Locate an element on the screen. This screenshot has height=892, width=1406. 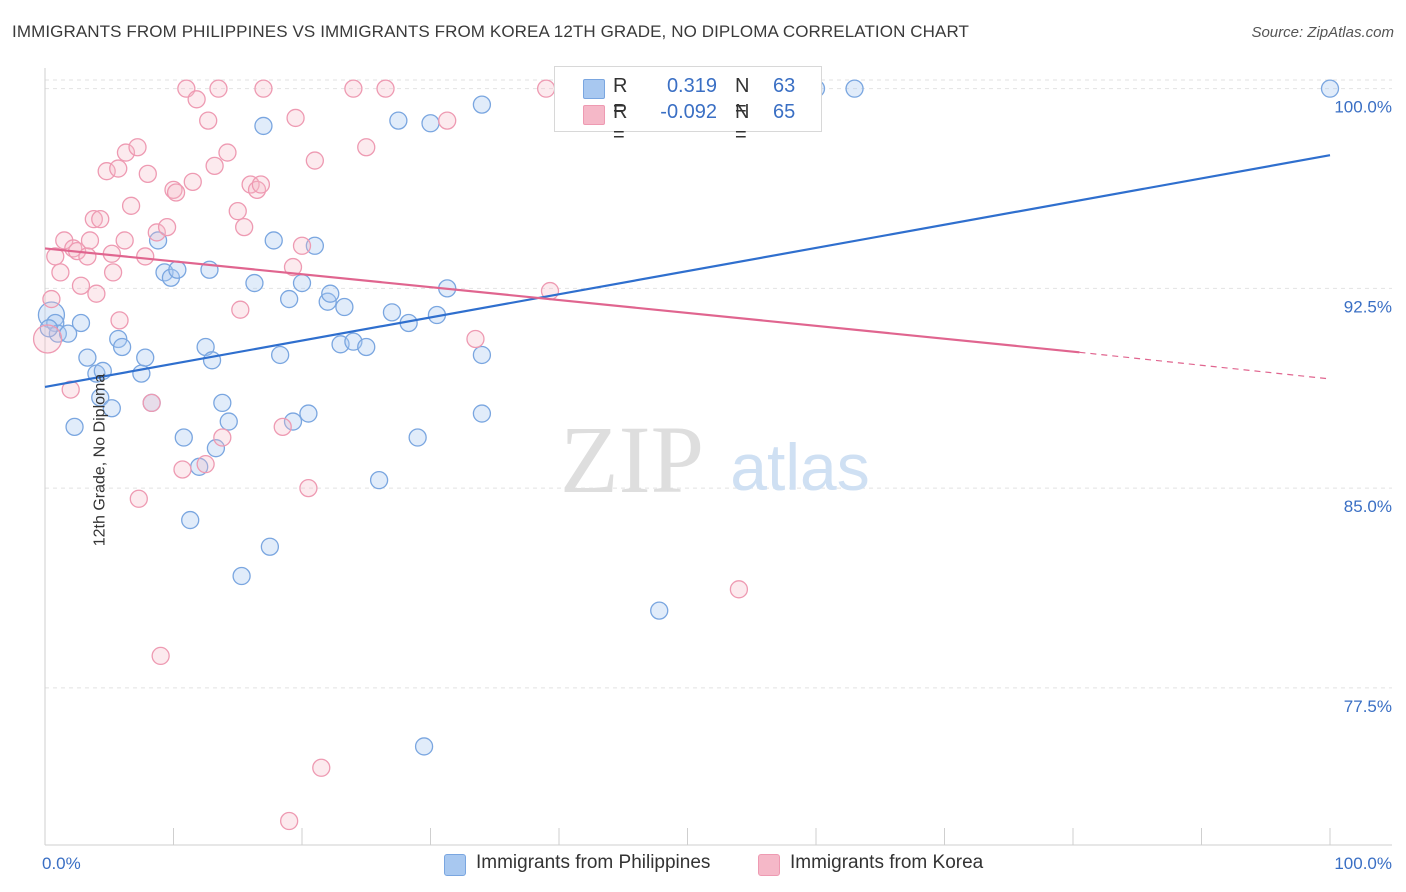
stats-legend: R = 0.319 N = 63 R = -0.092 N = 65 is located at coordinates (688, 106).